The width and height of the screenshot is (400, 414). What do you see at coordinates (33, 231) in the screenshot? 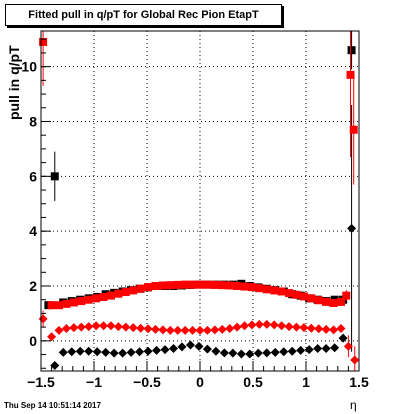
I see `y-tick-label: 4` at bounding box center [33, 231].